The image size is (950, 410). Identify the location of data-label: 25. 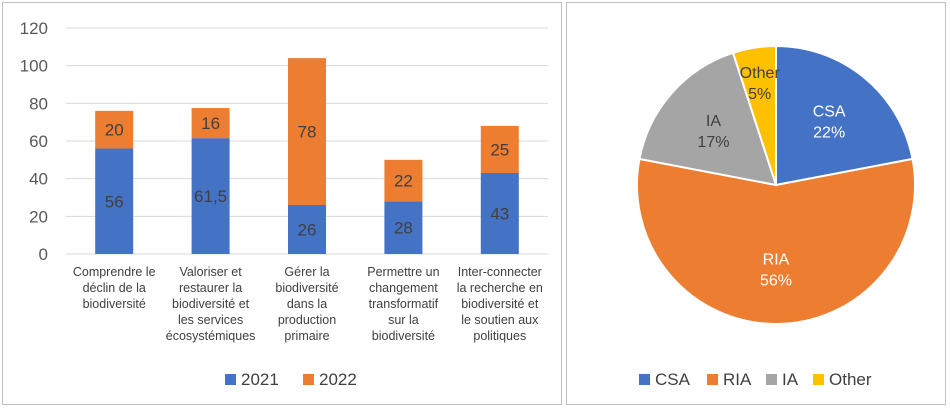
(499, 149).